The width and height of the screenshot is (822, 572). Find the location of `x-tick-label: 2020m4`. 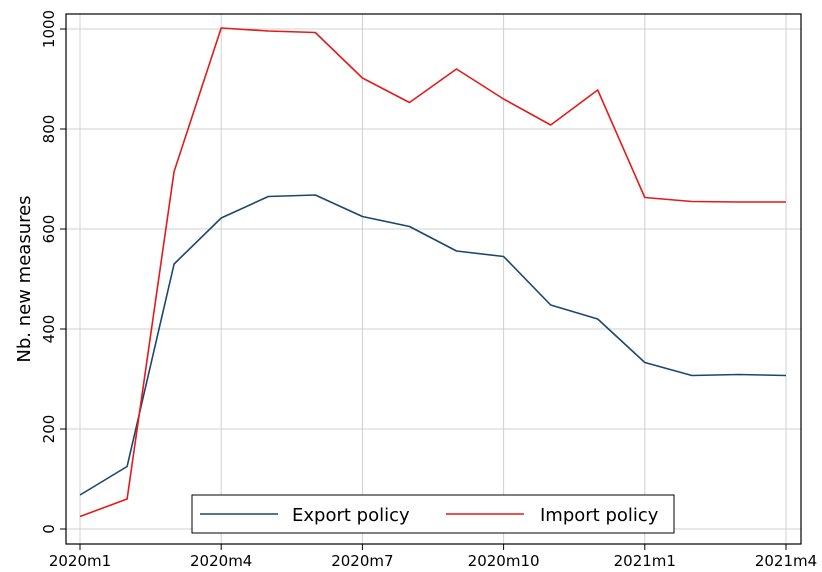

x-tick-label: 2020m4 is located at coordinates (221, 561).